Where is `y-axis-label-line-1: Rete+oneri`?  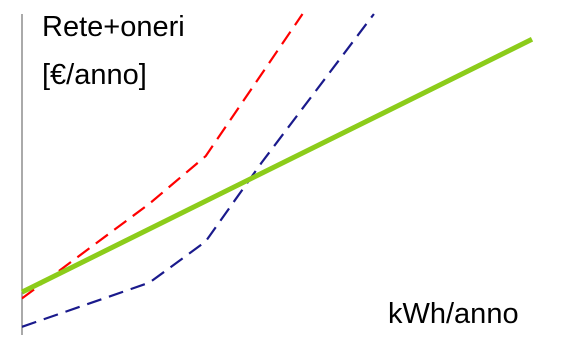 y-axis-label-line-1: Rete+oneri is located at coordinates (113, 27).